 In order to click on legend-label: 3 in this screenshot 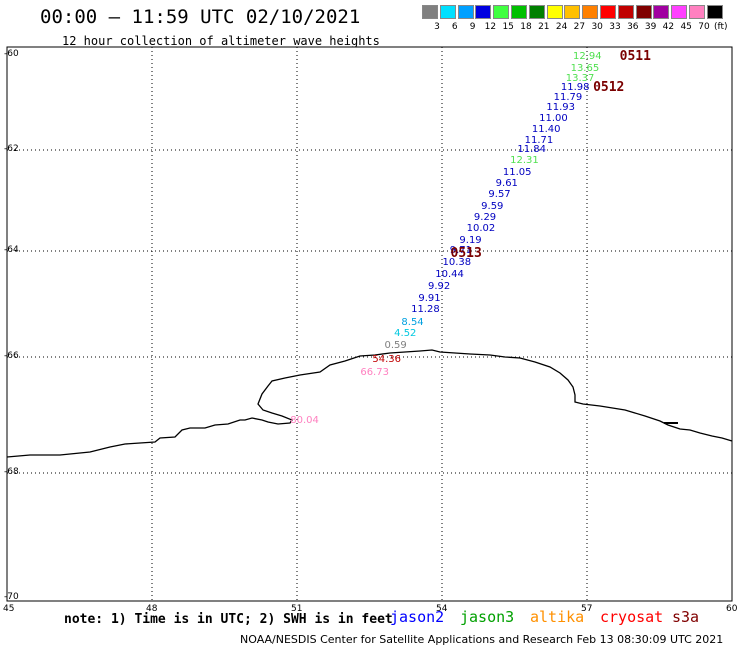, I will do `click(437, 27)`.